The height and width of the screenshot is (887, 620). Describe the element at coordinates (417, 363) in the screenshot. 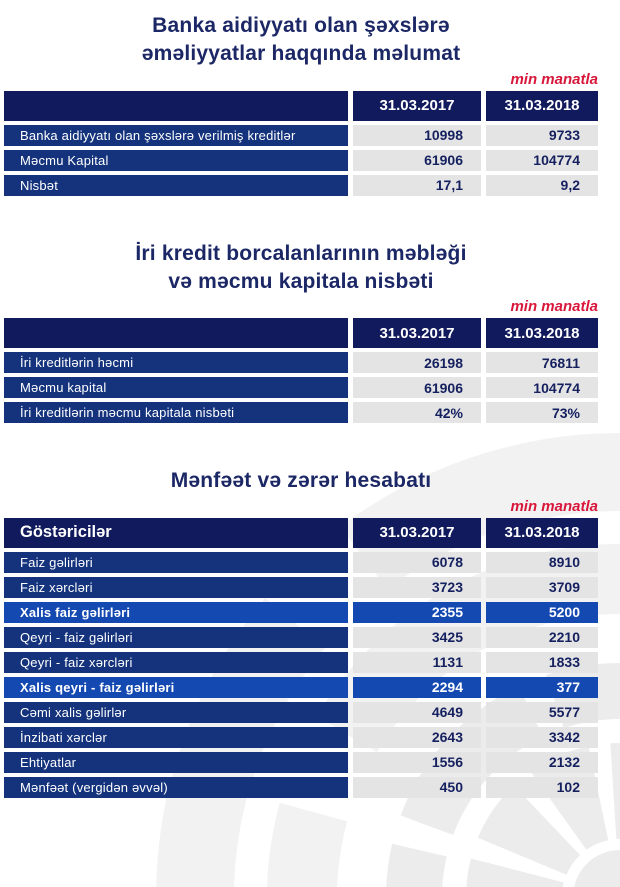

I see `table-cell-2017: 26198` at that location.